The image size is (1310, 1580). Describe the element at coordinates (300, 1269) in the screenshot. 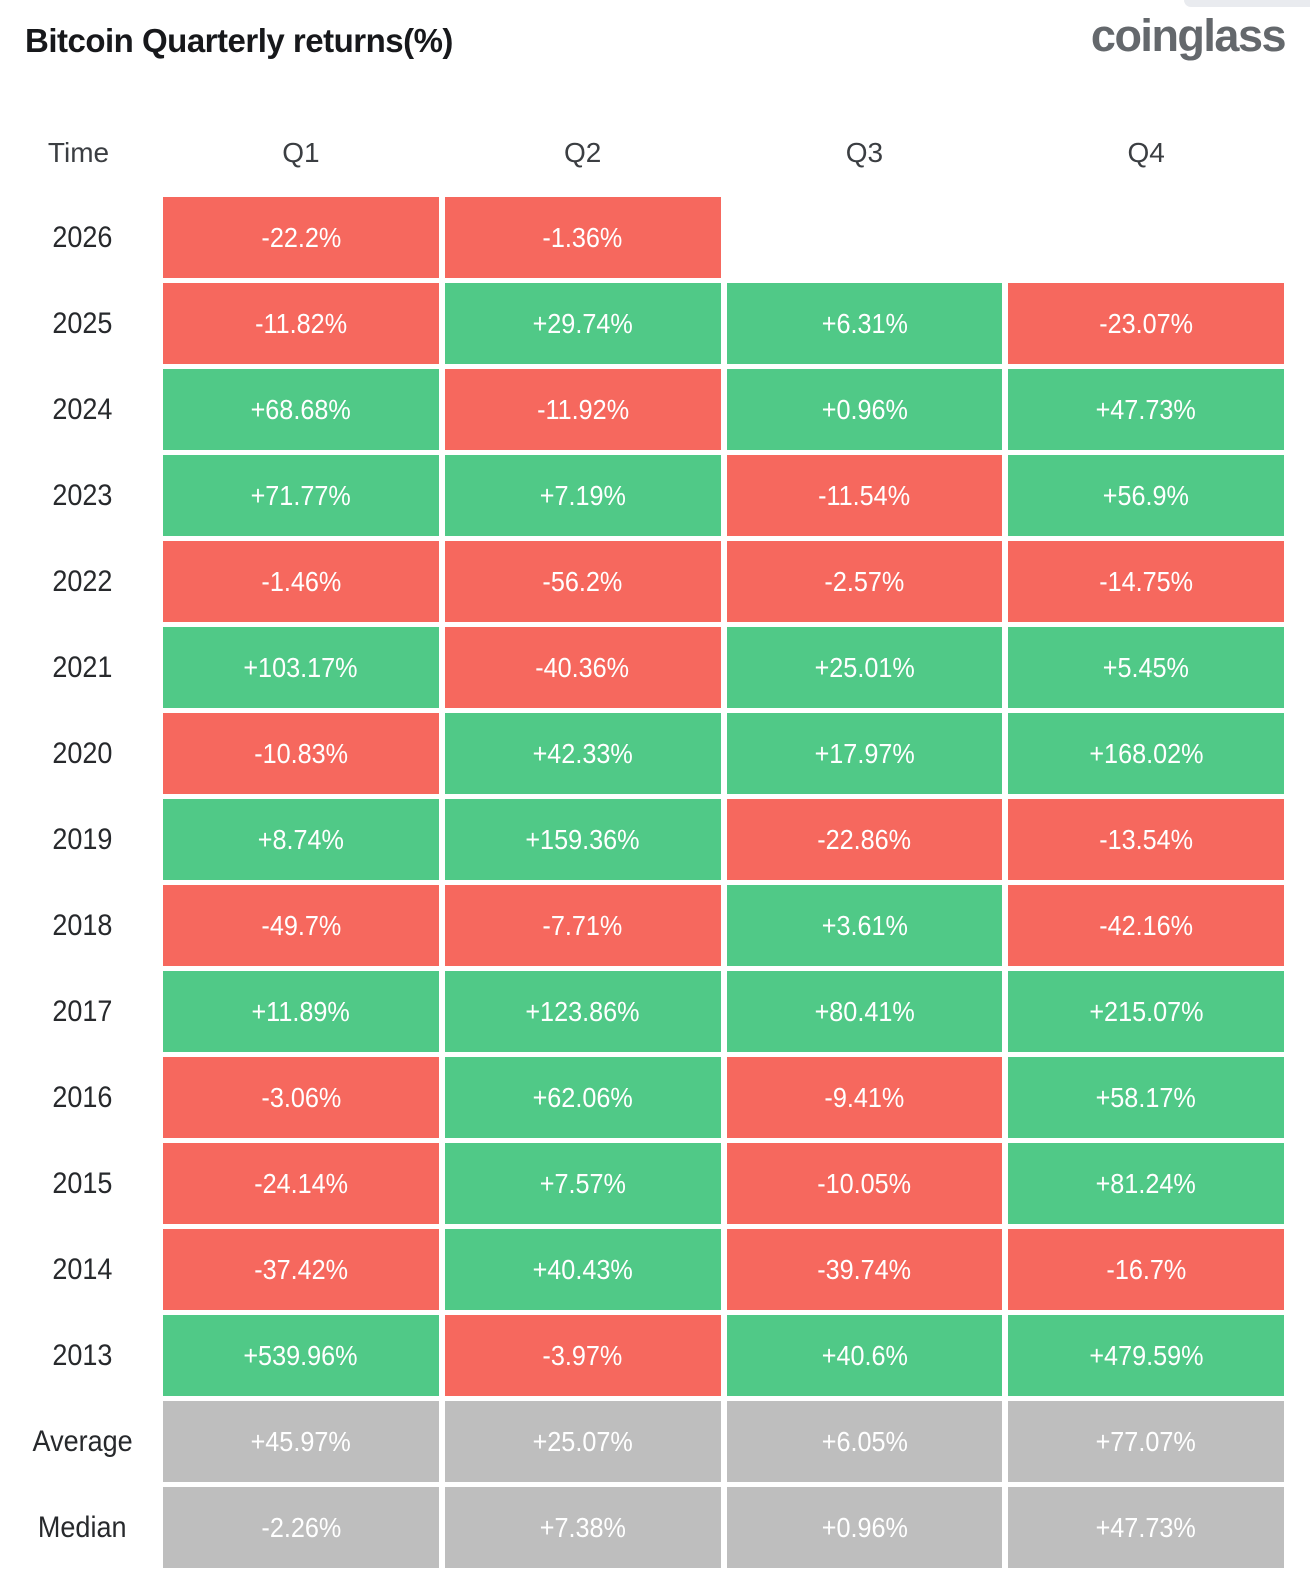

I see `cell-value: -37.42%` at that location.